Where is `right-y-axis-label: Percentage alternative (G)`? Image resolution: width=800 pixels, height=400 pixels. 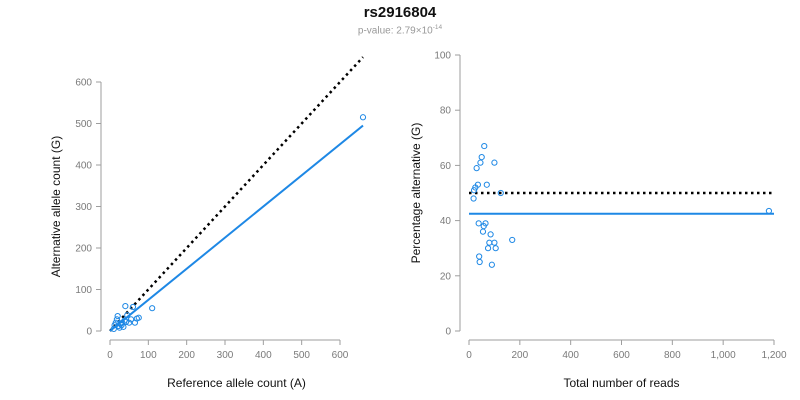 right-y-axis-label: Percentage alternative (G) is located at coordinates (416, 193).